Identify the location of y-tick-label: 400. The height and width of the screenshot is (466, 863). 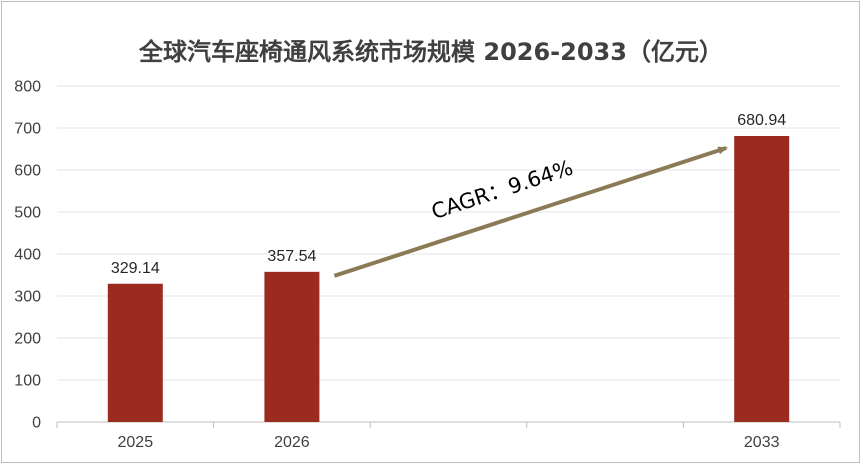
(27, 255).